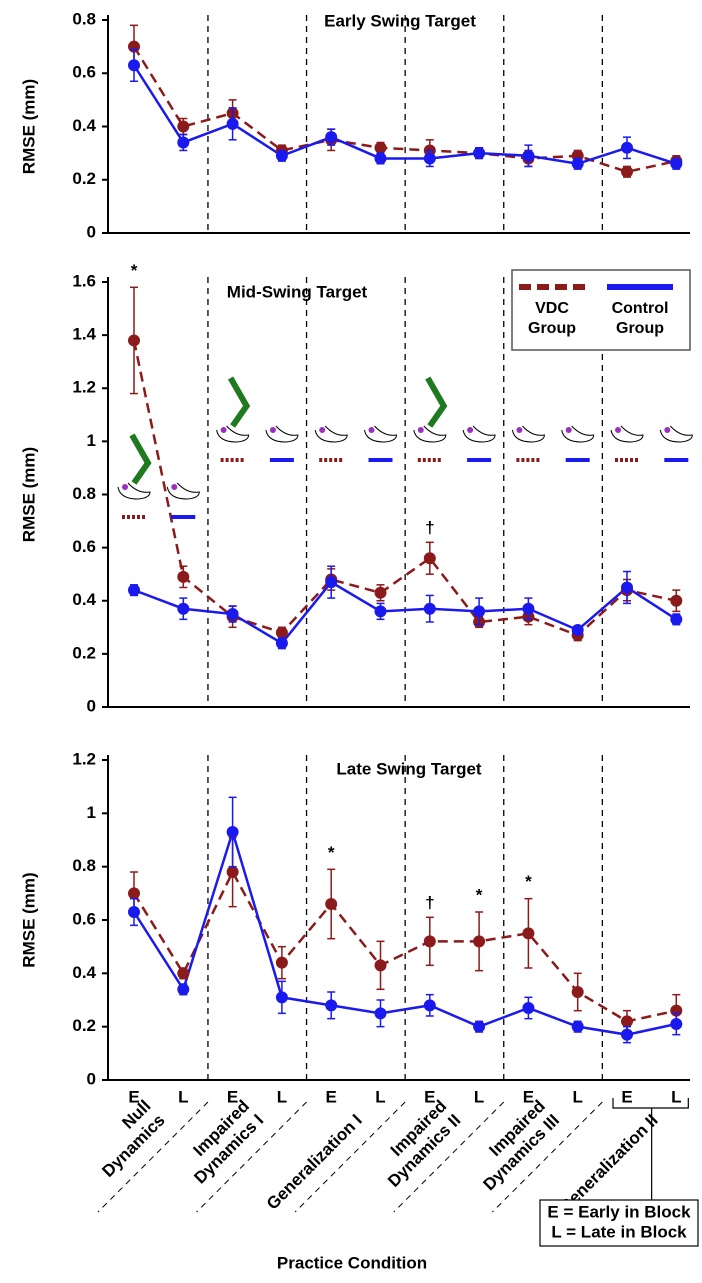  I want to click on icon-mask, so click(156, 484).